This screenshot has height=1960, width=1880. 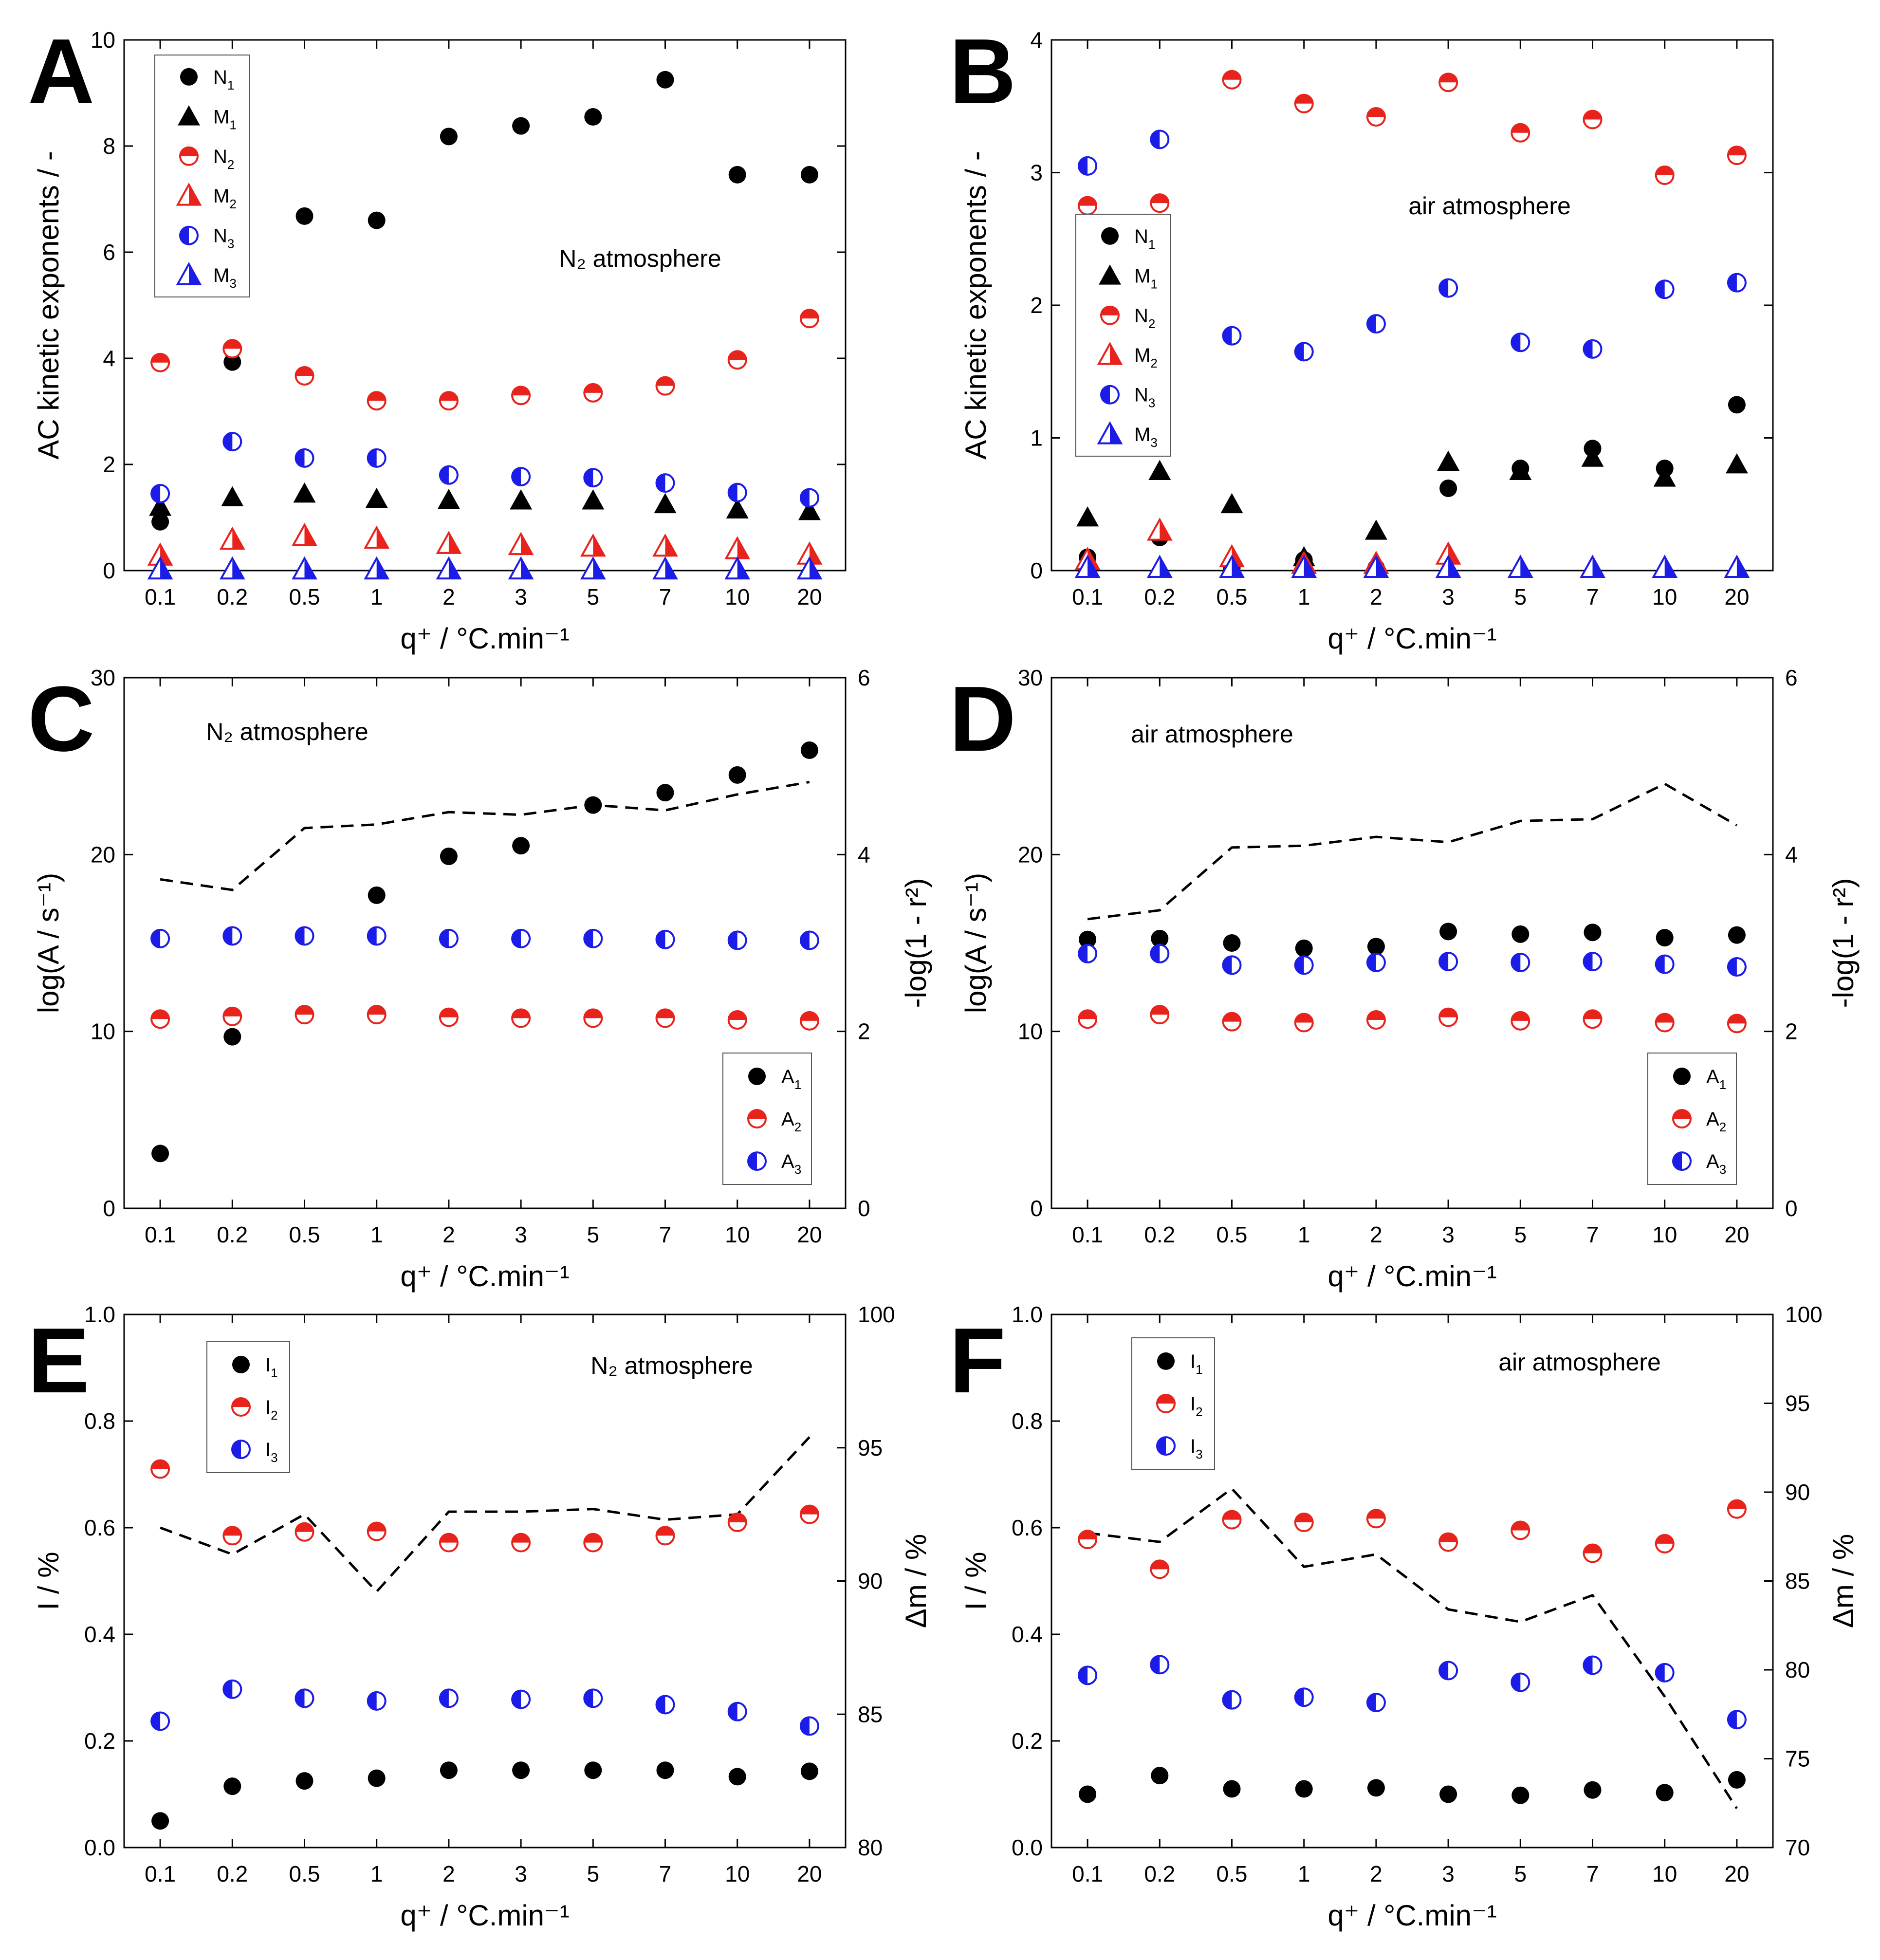 What do you see at coordinates (864, 1208) in the screenshot?
I see `y2-tick-label: 0` at bounding box center [864, 1208].